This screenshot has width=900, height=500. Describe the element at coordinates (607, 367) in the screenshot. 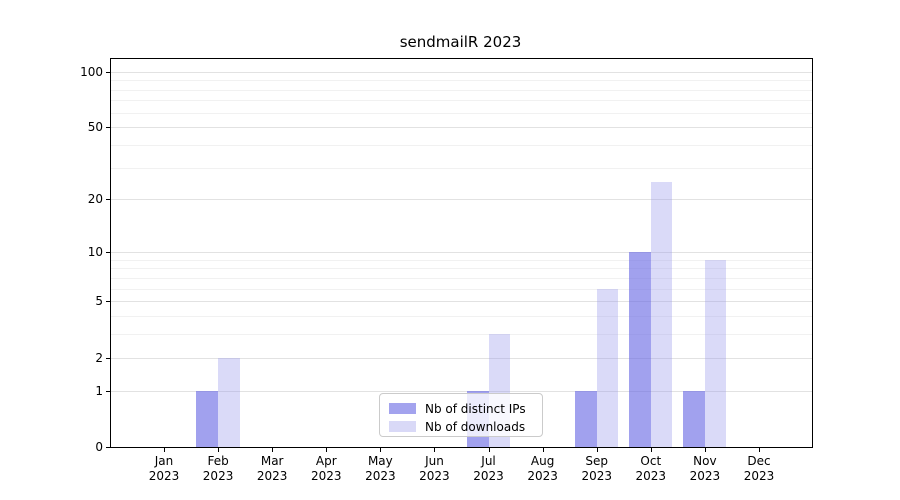

I see `bar-downloads-sep` at that location.